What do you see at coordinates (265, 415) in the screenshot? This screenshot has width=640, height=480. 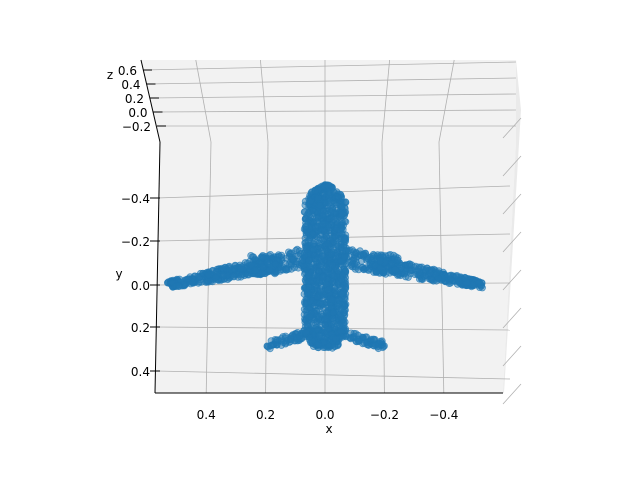 I see `x-tick-label: 0.2` at bounding box center [265, 415].